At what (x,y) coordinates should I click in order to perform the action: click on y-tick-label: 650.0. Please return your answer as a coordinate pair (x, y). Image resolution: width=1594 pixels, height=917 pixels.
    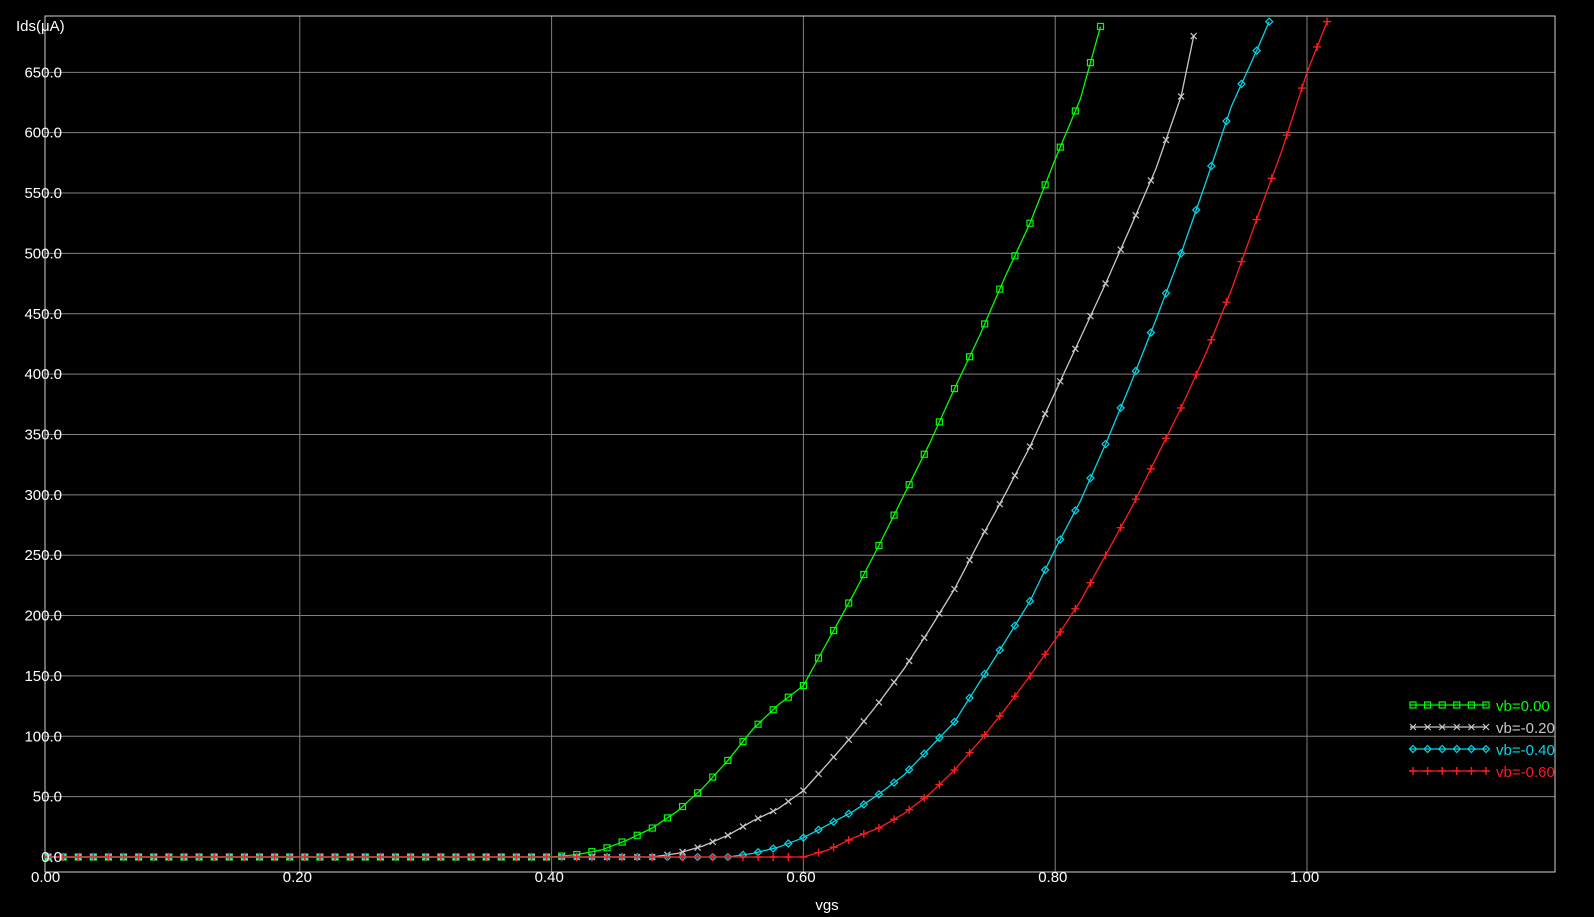
    Looking at the image, I should click on (43, 72).